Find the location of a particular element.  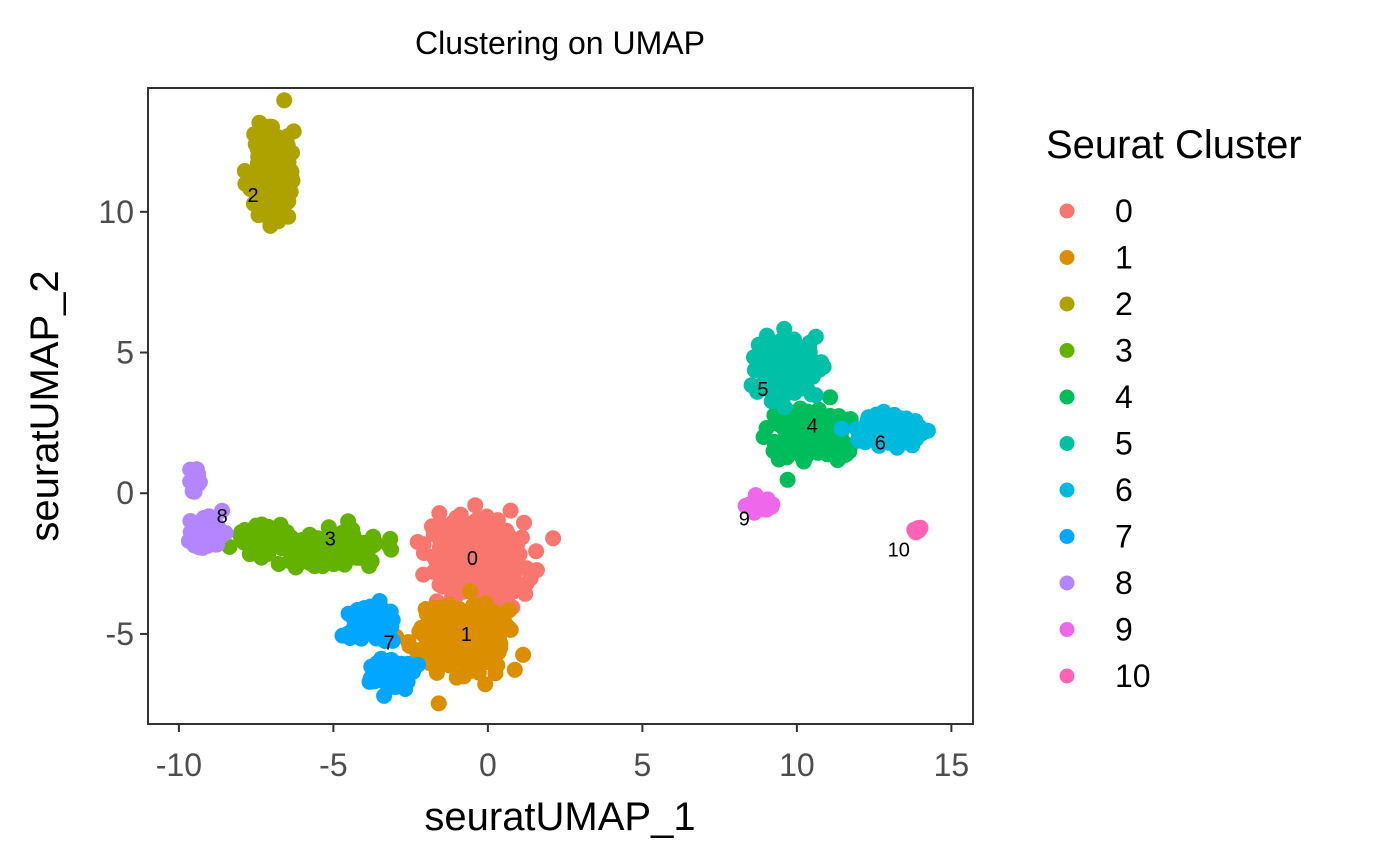

cluster-4-label: 4 is located at coordinates (812, 427).